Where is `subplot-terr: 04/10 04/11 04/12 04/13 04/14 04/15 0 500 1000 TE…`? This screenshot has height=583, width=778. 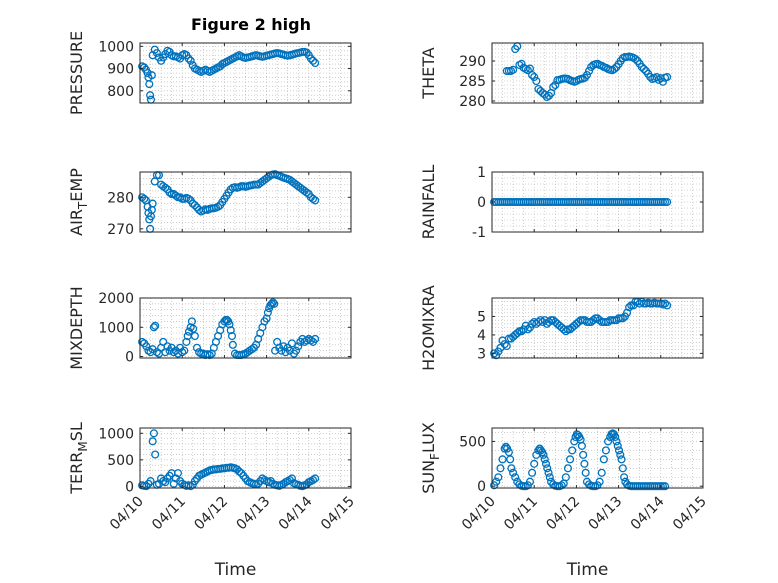
subplot-terr: 04/10 04/11 04/12 04/13 04/14 04/15 0 500 1000 TE… is located at coordinates (212, 501).